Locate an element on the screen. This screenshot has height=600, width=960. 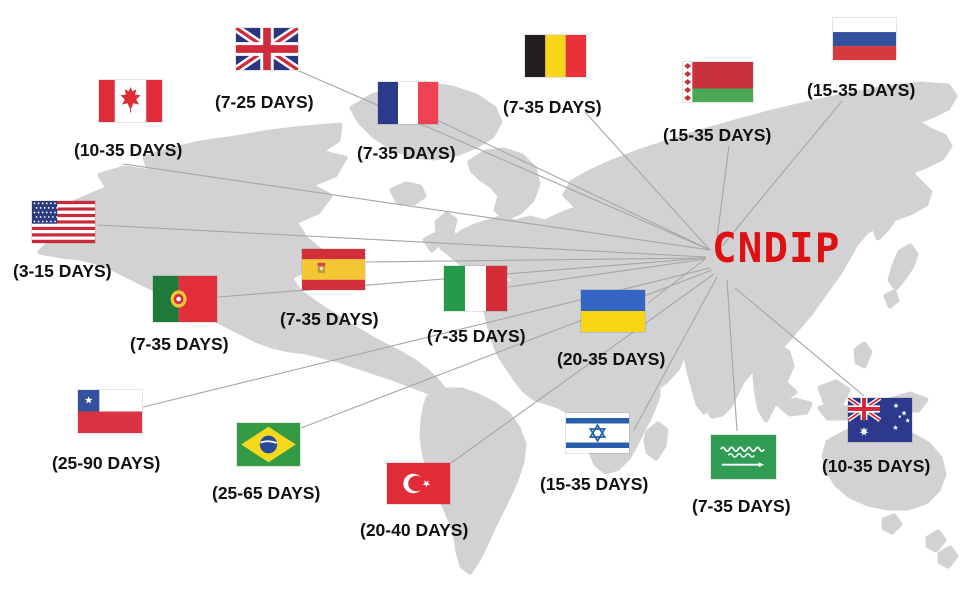
ukraine-flag-icon is located at coordinates (613, 311).